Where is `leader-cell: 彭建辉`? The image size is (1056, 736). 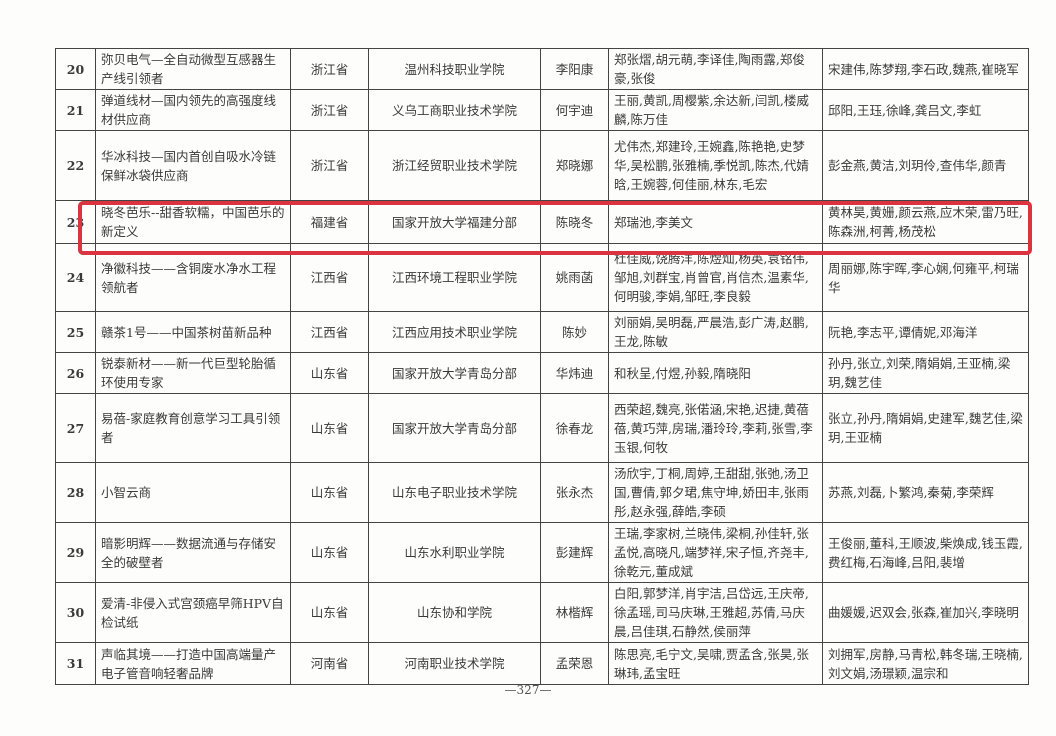
leader-cell: 彭建辉 is located at coordinates (574, 552).